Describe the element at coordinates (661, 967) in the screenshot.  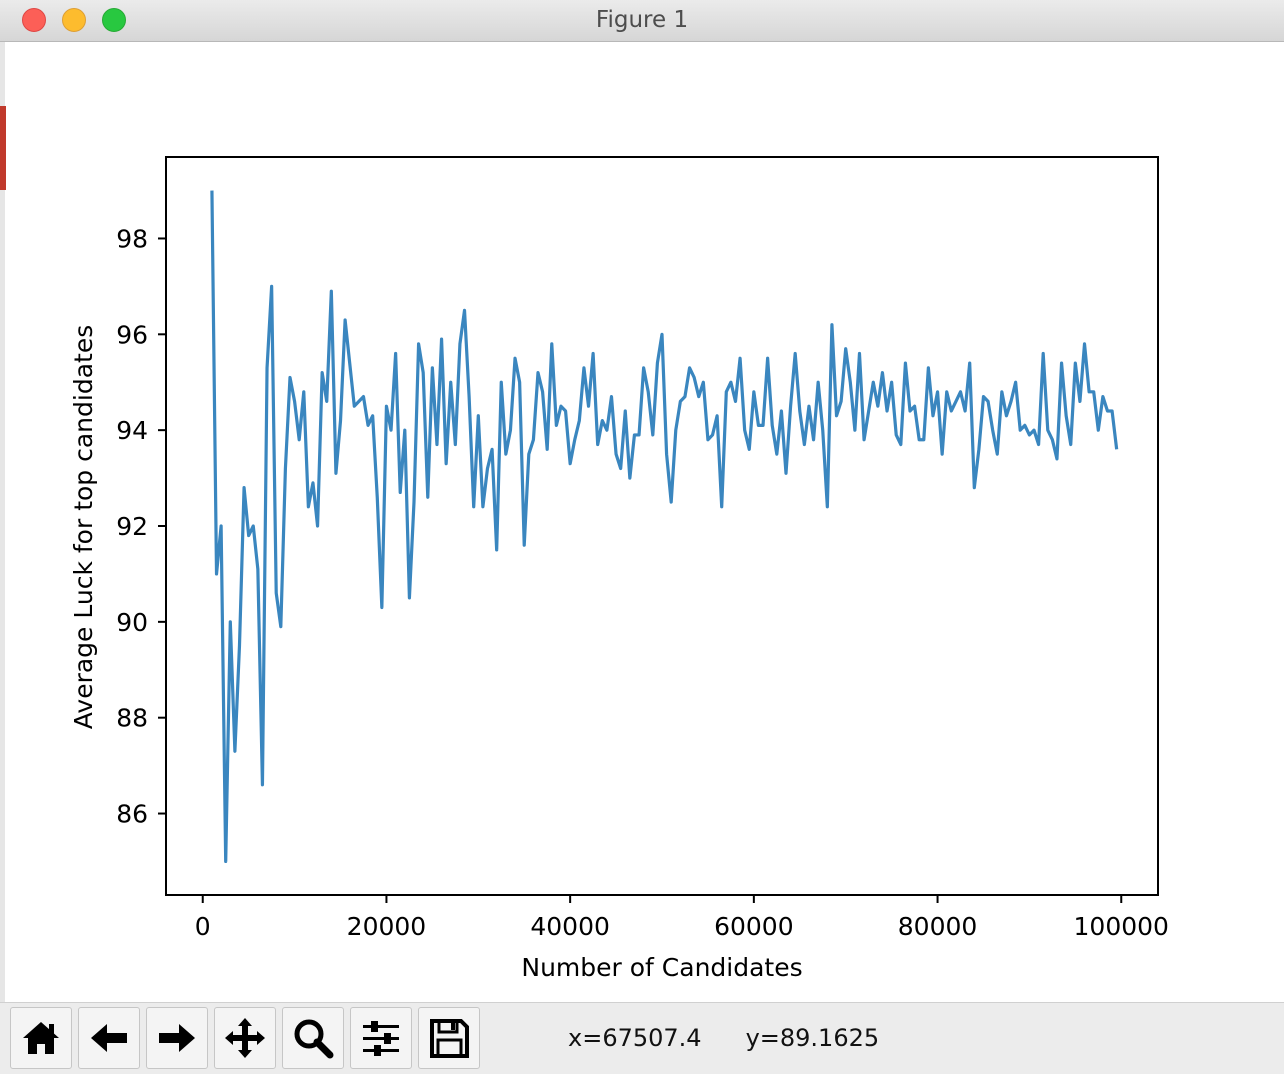
I see `x-axis-label: Number of Candidates` at that location.